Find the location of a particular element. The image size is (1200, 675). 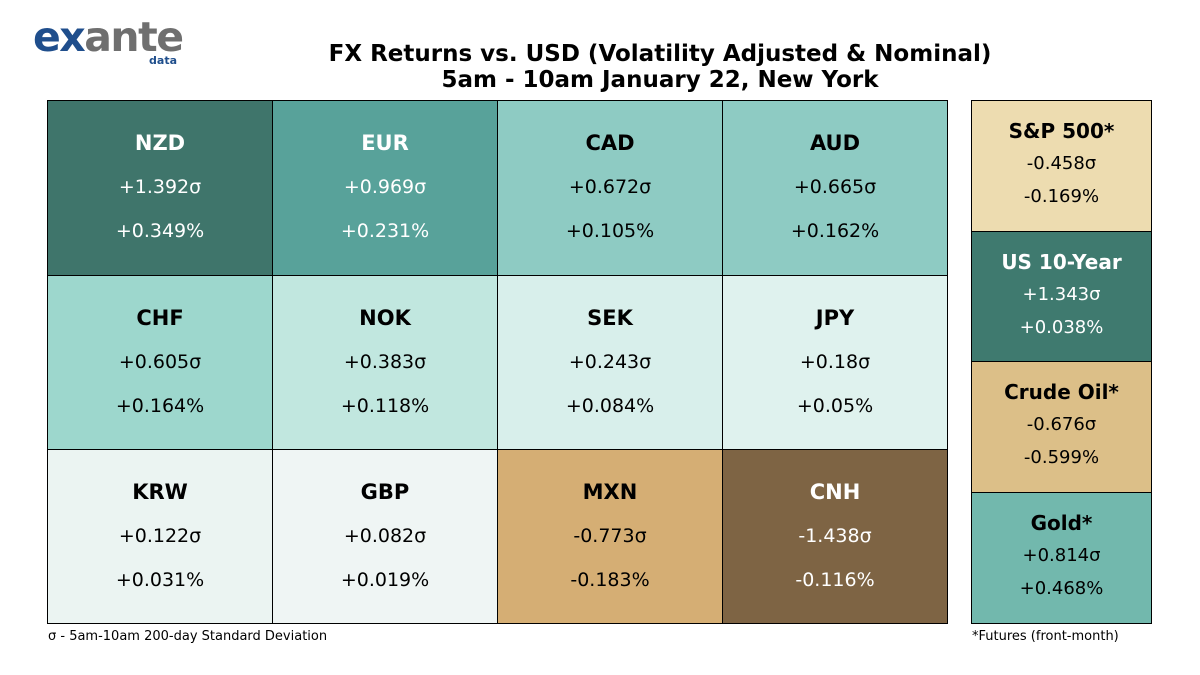

fx-tile-percent-value: +0.162% is located at coordinates (835, 231).